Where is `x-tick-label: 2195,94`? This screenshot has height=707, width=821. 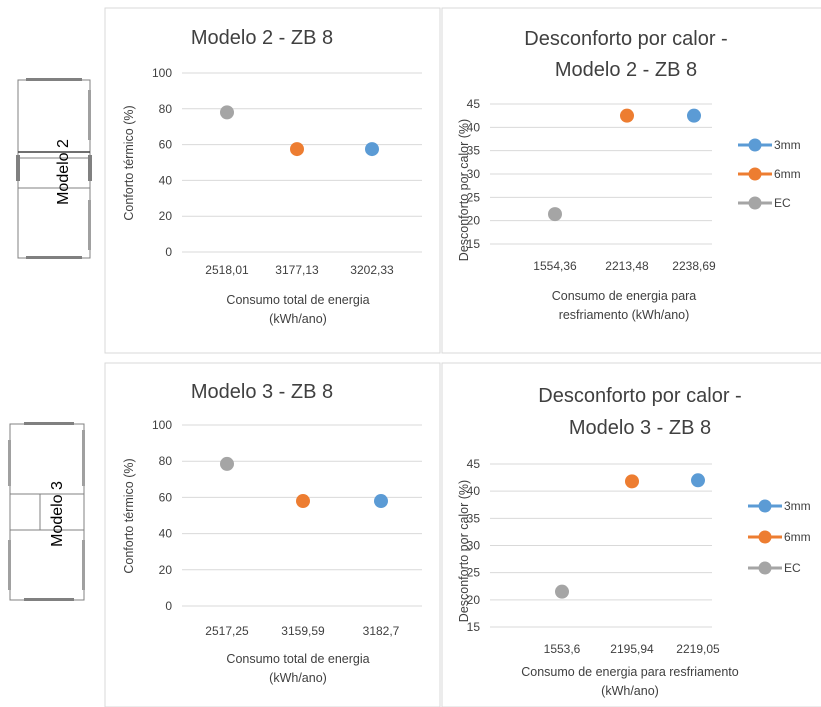
x-tick-label: 2195,94 is located at coordinates (632, 649).